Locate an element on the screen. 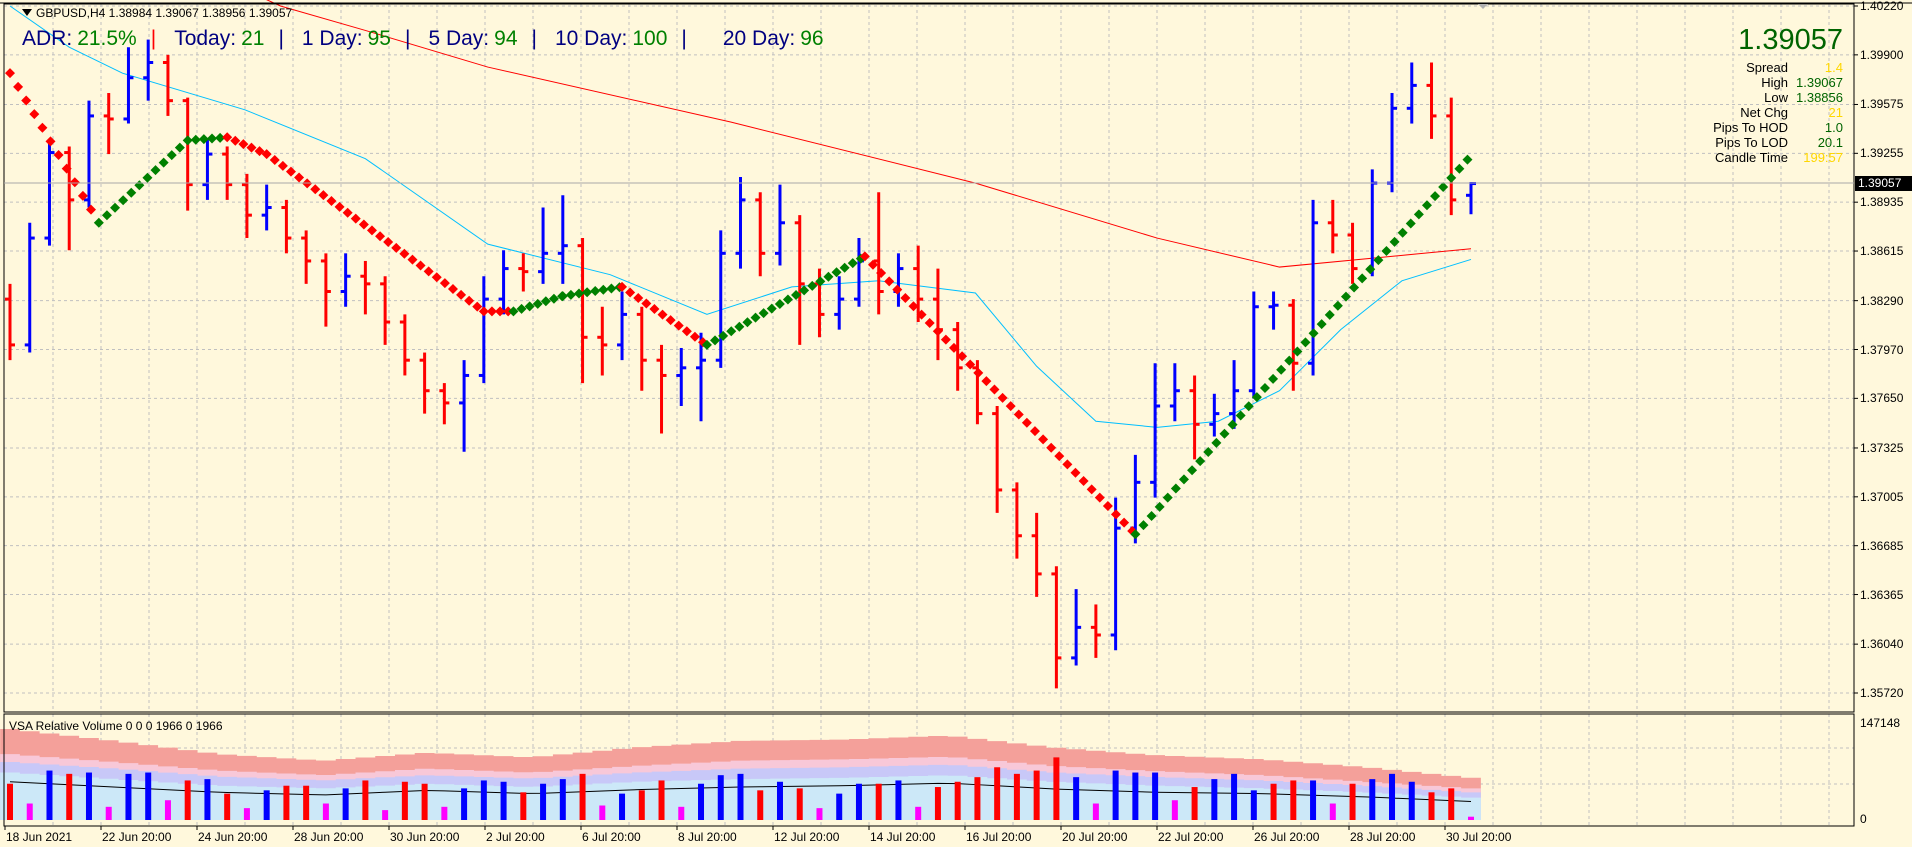 This screenshot has height=847, width=1912. price-tick-label: 1.36040 is located at coordinates (1882, 644).